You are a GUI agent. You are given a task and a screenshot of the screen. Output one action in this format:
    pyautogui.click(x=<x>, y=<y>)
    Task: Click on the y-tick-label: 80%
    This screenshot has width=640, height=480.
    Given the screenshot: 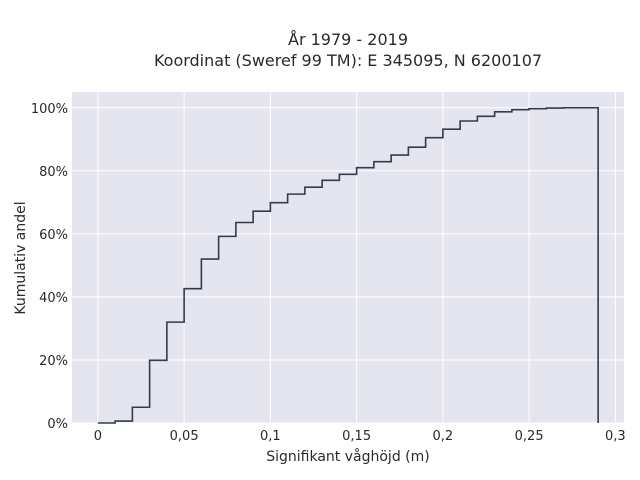 What is the action you would take?
    pyautogui.click(x=53, y=172)
    